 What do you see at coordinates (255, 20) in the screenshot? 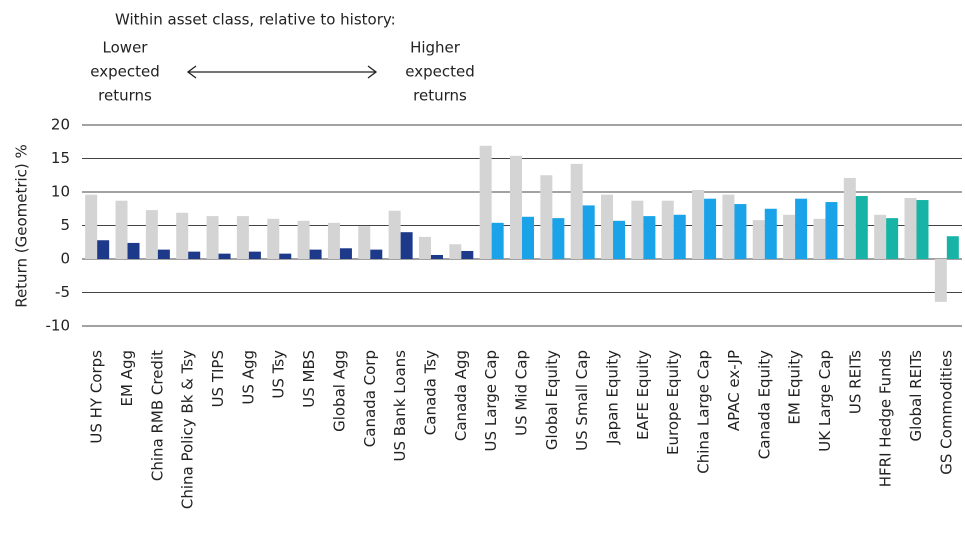
I see `annotation-header: Within asset class, relative to history:` at bounding box center [255, 20].